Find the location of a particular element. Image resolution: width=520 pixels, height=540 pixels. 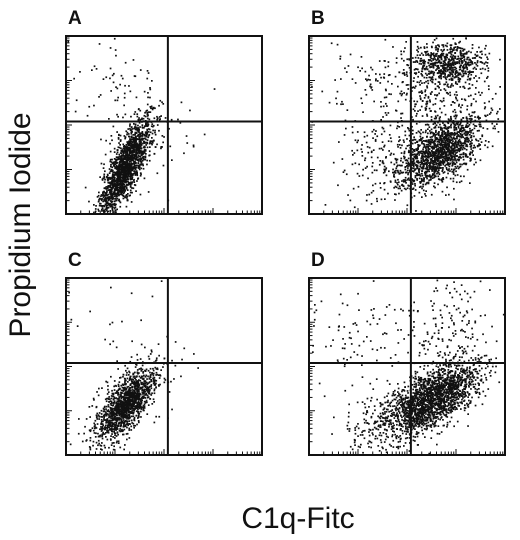

data-points is located at coordinates (133, 365).